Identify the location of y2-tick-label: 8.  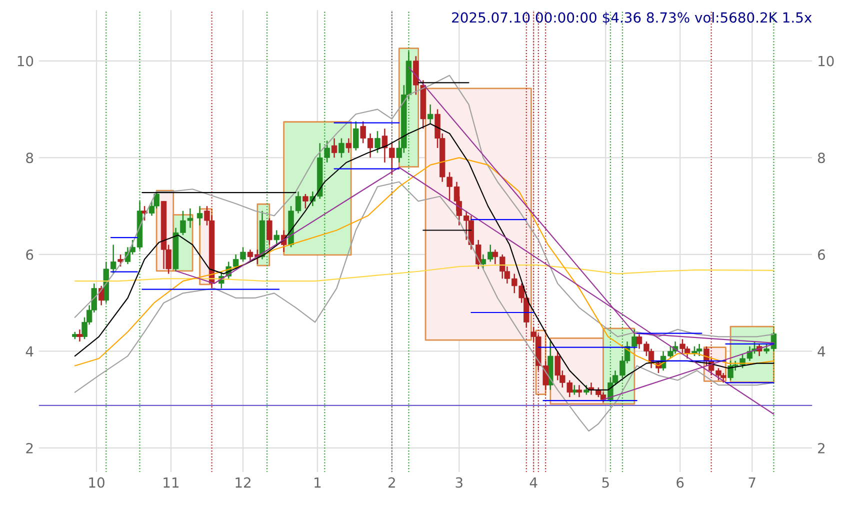
(821, 158).